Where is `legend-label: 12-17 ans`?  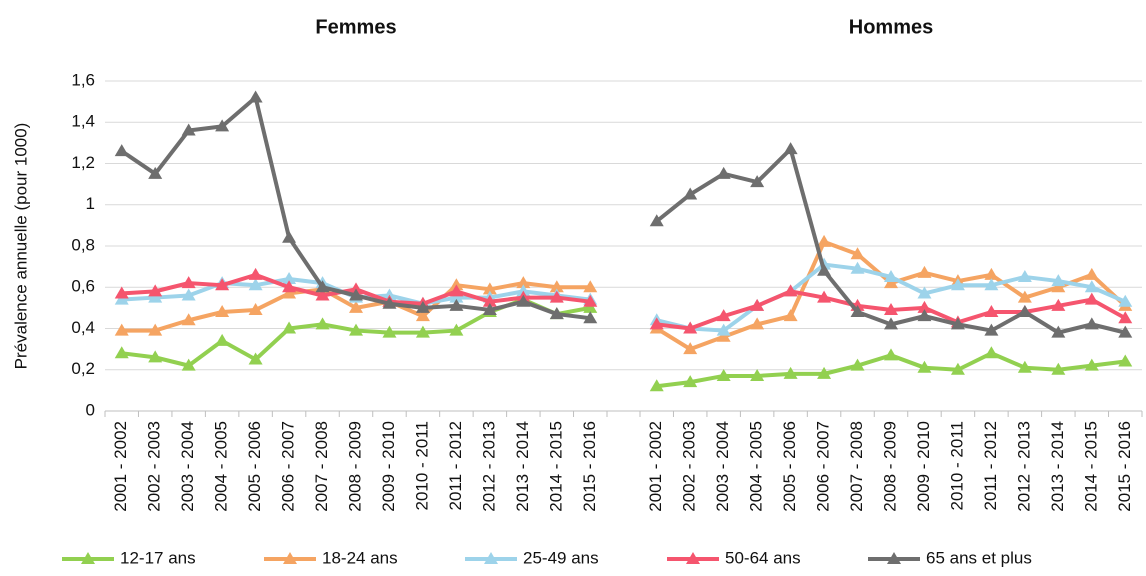 legend-label: 12-17 ans is located at coordinates (158, 557).